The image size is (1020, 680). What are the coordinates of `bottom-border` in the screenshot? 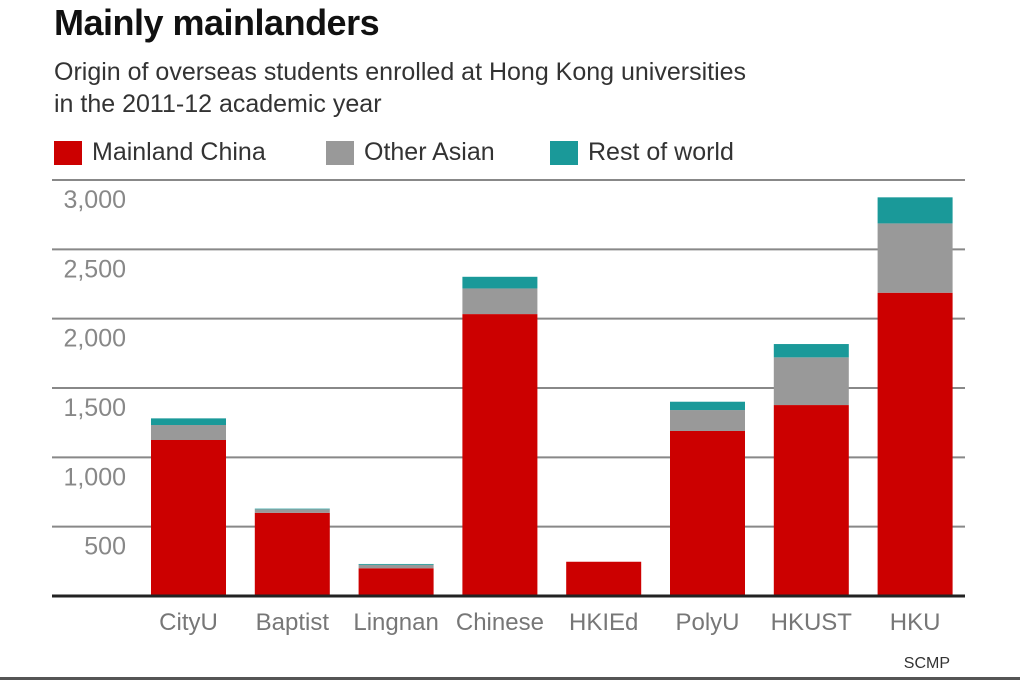 It's located at (510, 678).